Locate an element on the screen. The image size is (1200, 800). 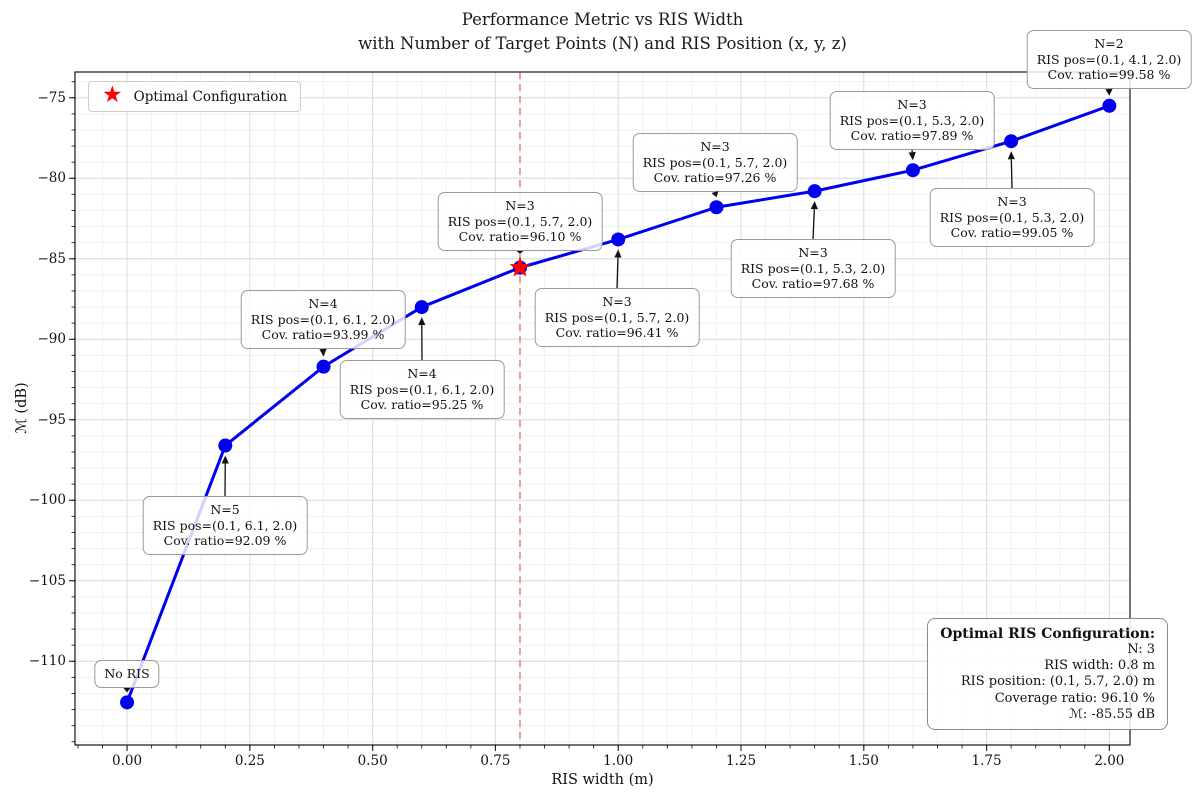
y-tick-label: −105 is located at coordinates (47, 580).